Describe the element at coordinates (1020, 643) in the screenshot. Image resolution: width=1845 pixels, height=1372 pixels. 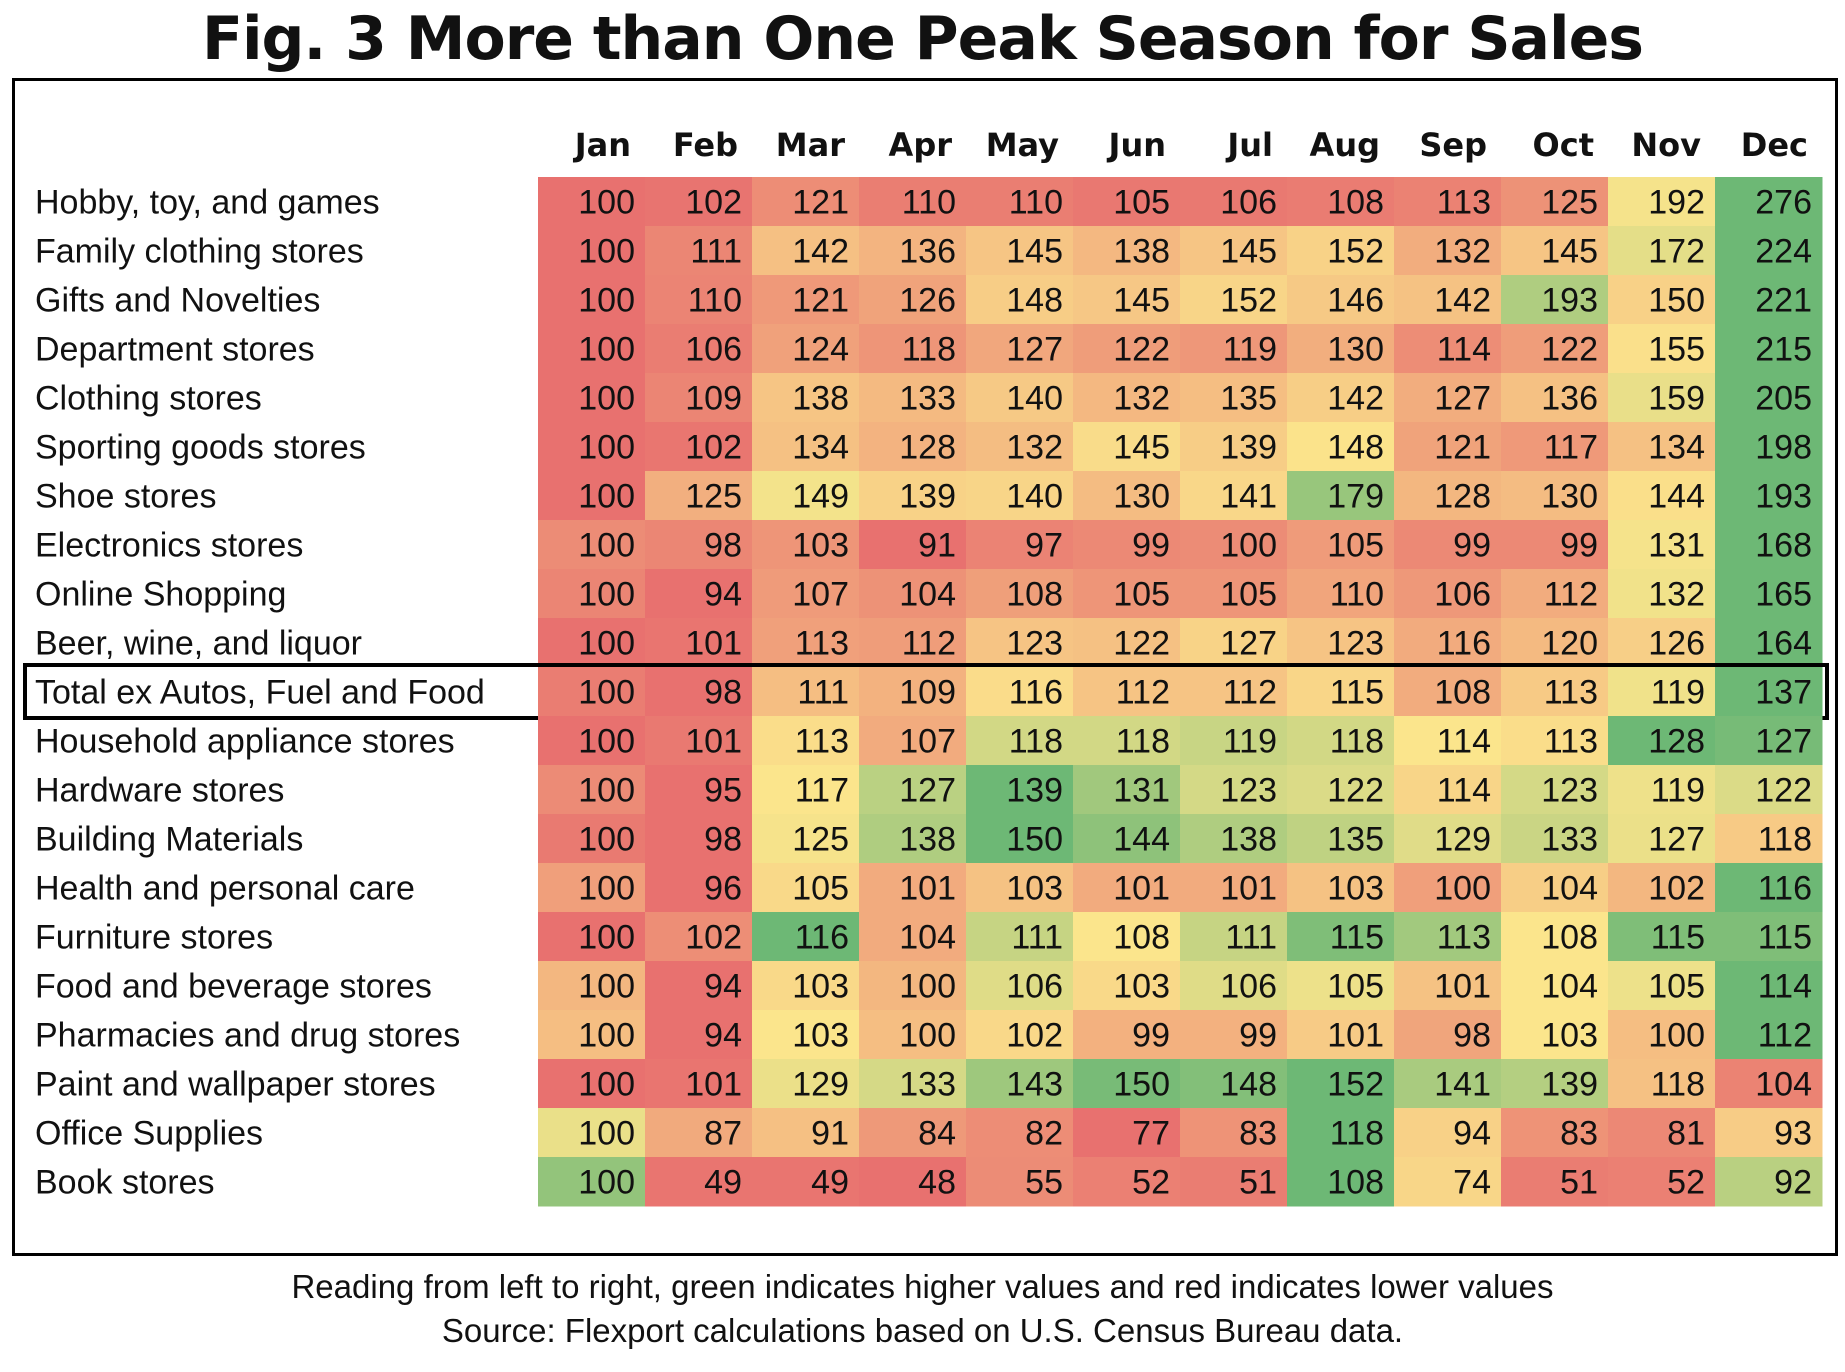
I see `heatmap-cell-beer-wine-and-liquor-may` at that location.